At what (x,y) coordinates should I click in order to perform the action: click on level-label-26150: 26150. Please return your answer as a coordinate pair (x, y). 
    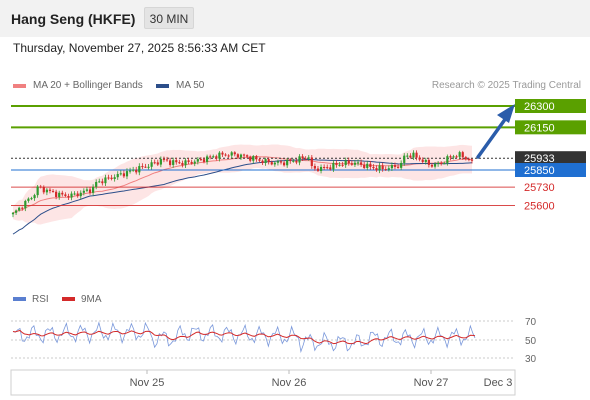
    Looking at the image, I should click on (539, 128).